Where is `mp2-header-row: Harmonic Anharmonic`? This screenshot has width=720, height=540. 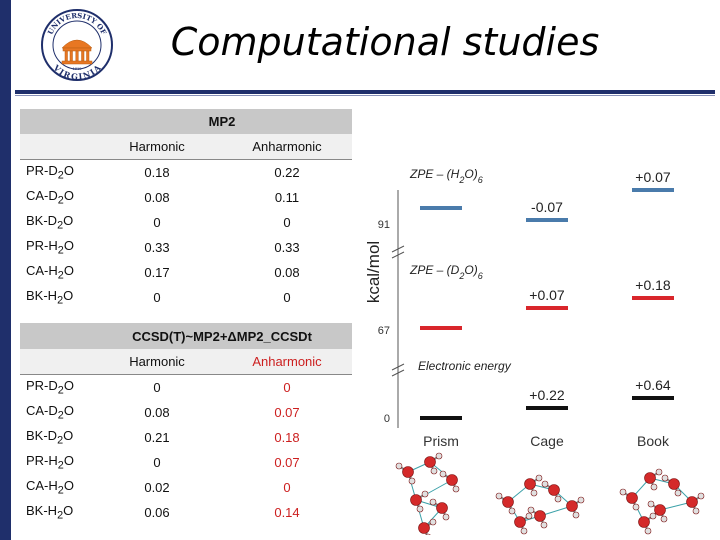
mp2-header-row: Harmonic Anharmonic is located at coordinates (186, 147).